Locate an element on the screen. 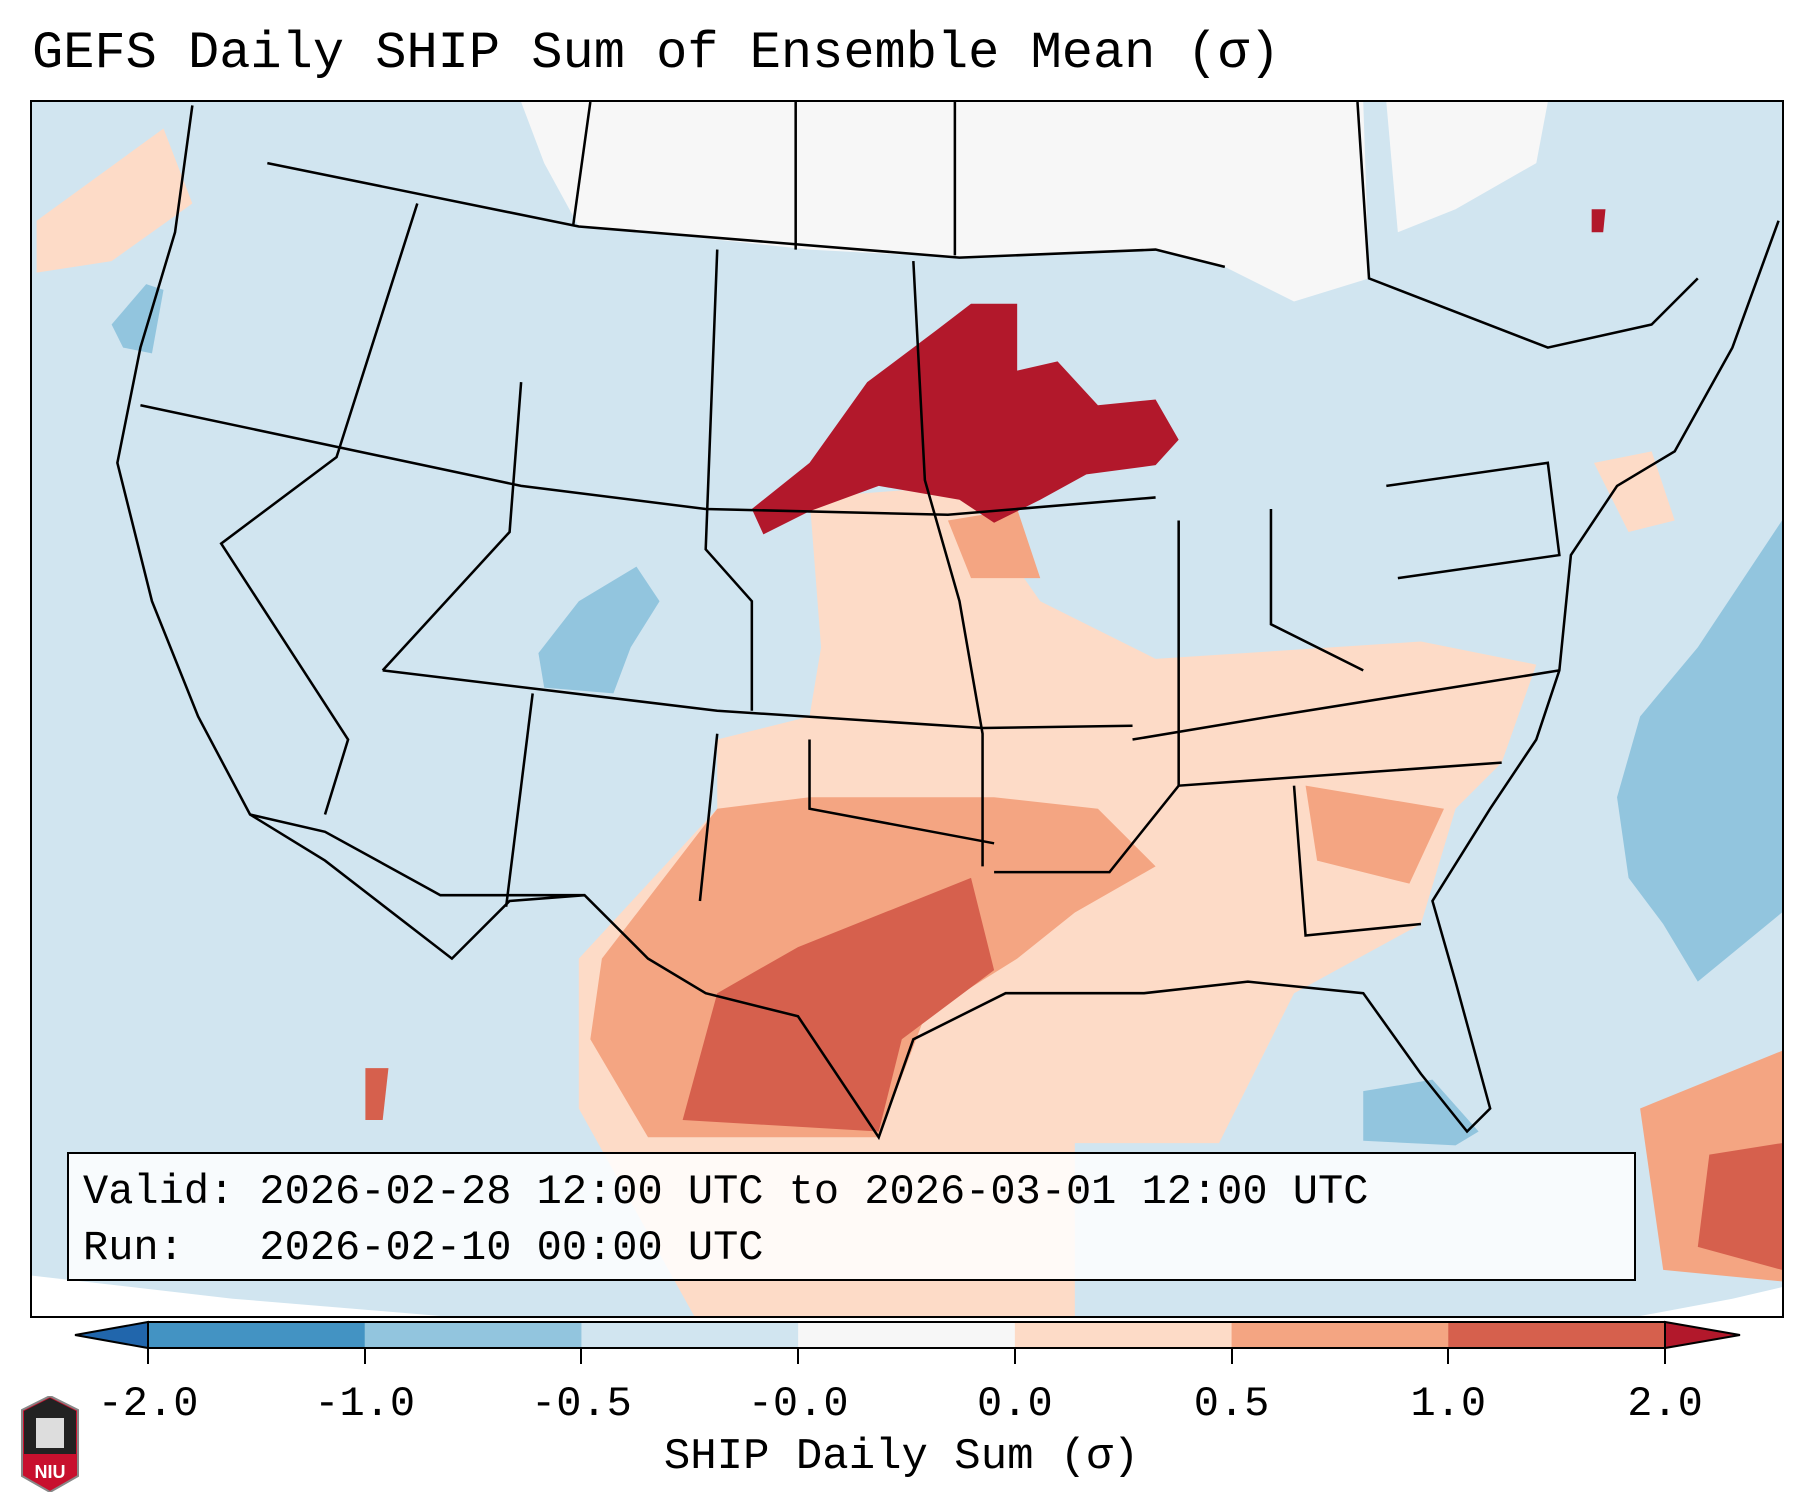 The image size is (1803, 1506). colorbar-frame is located at coordinates (906, 1335).